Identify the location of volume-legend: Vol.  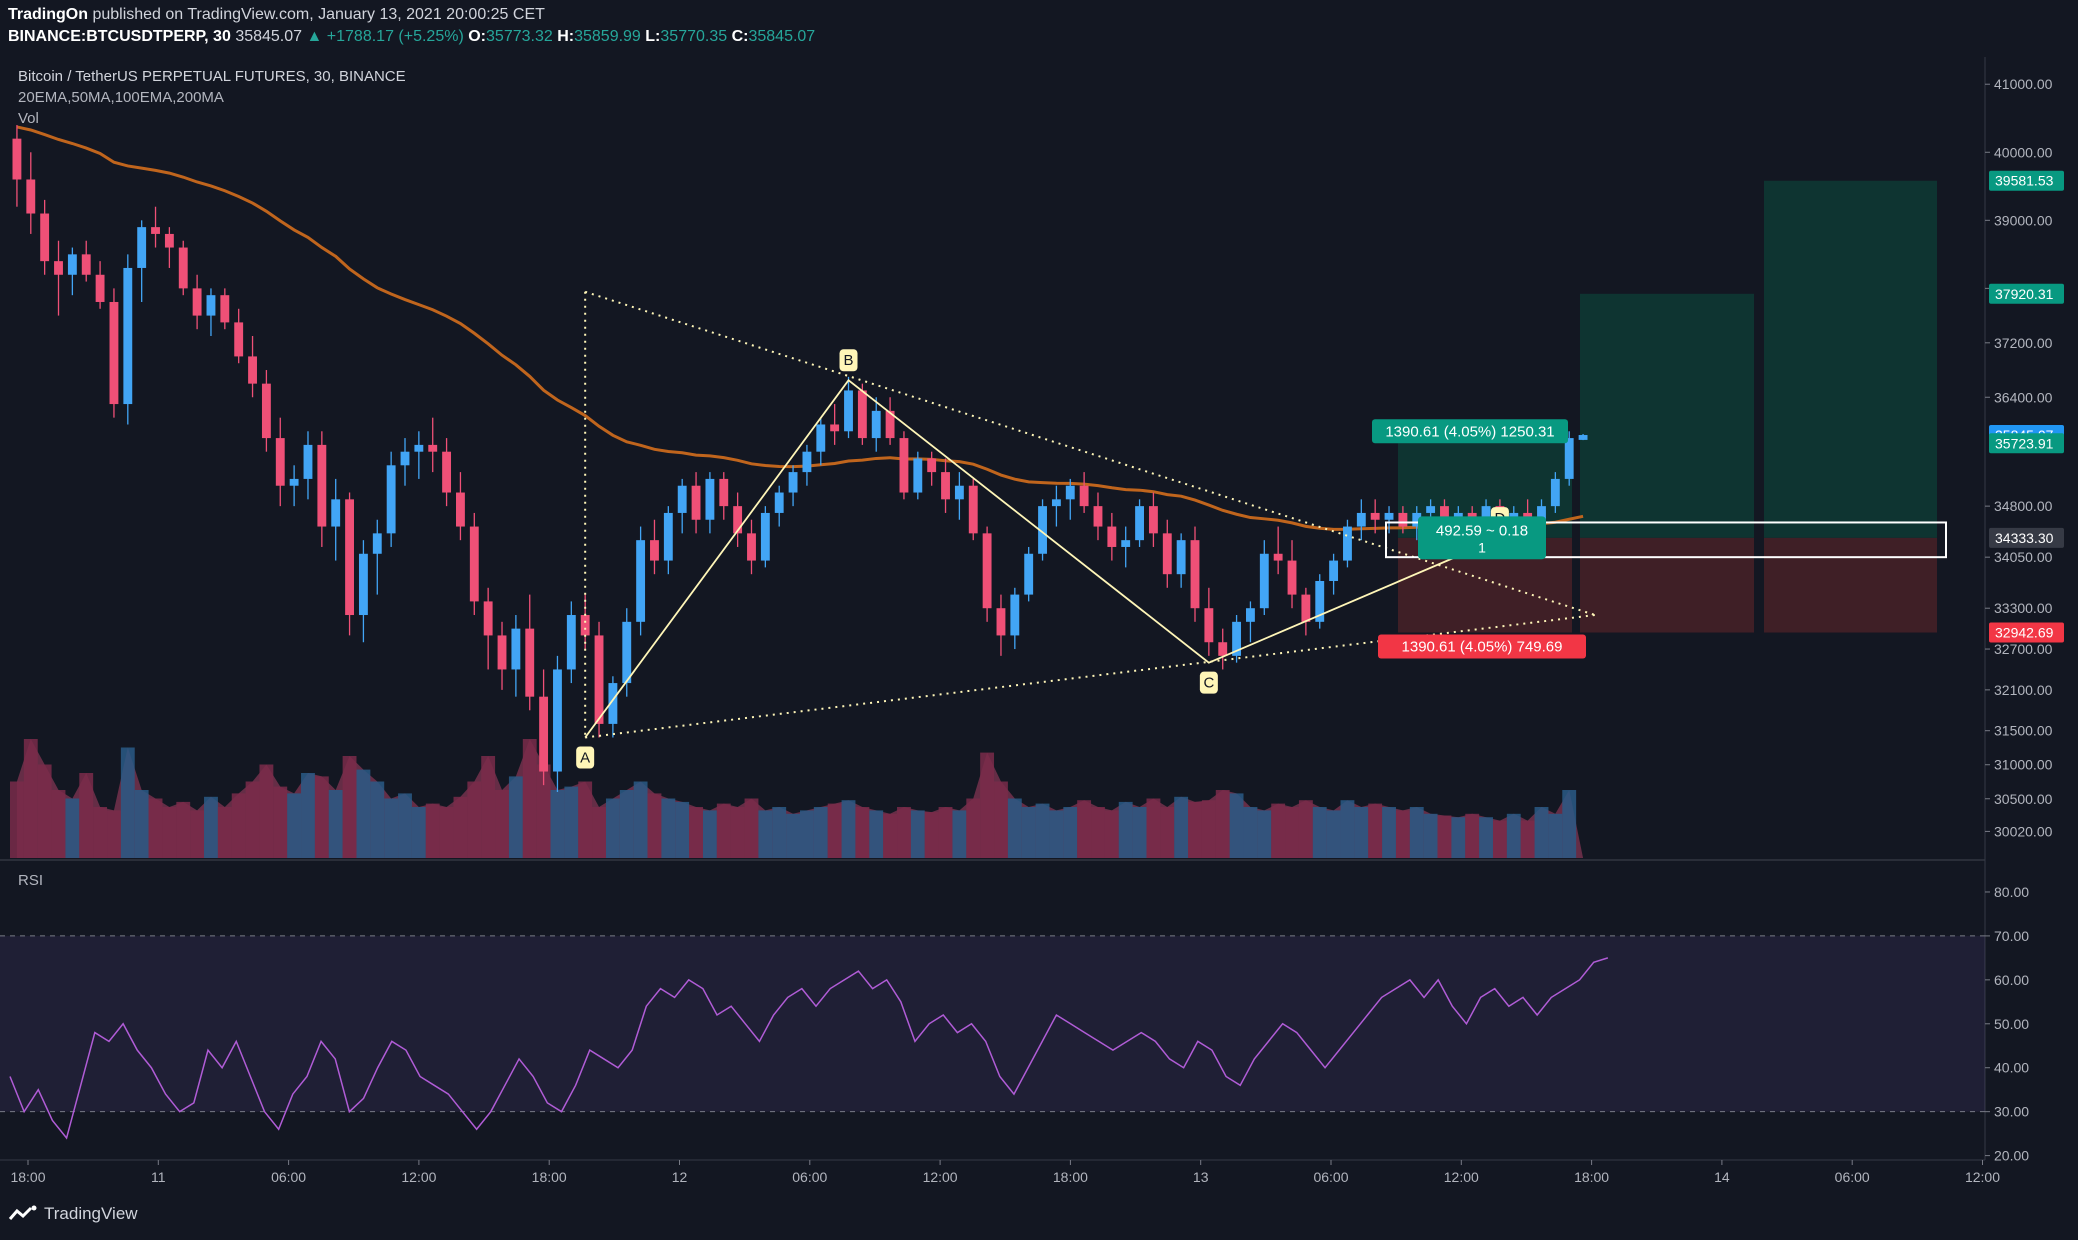
(28, 118).